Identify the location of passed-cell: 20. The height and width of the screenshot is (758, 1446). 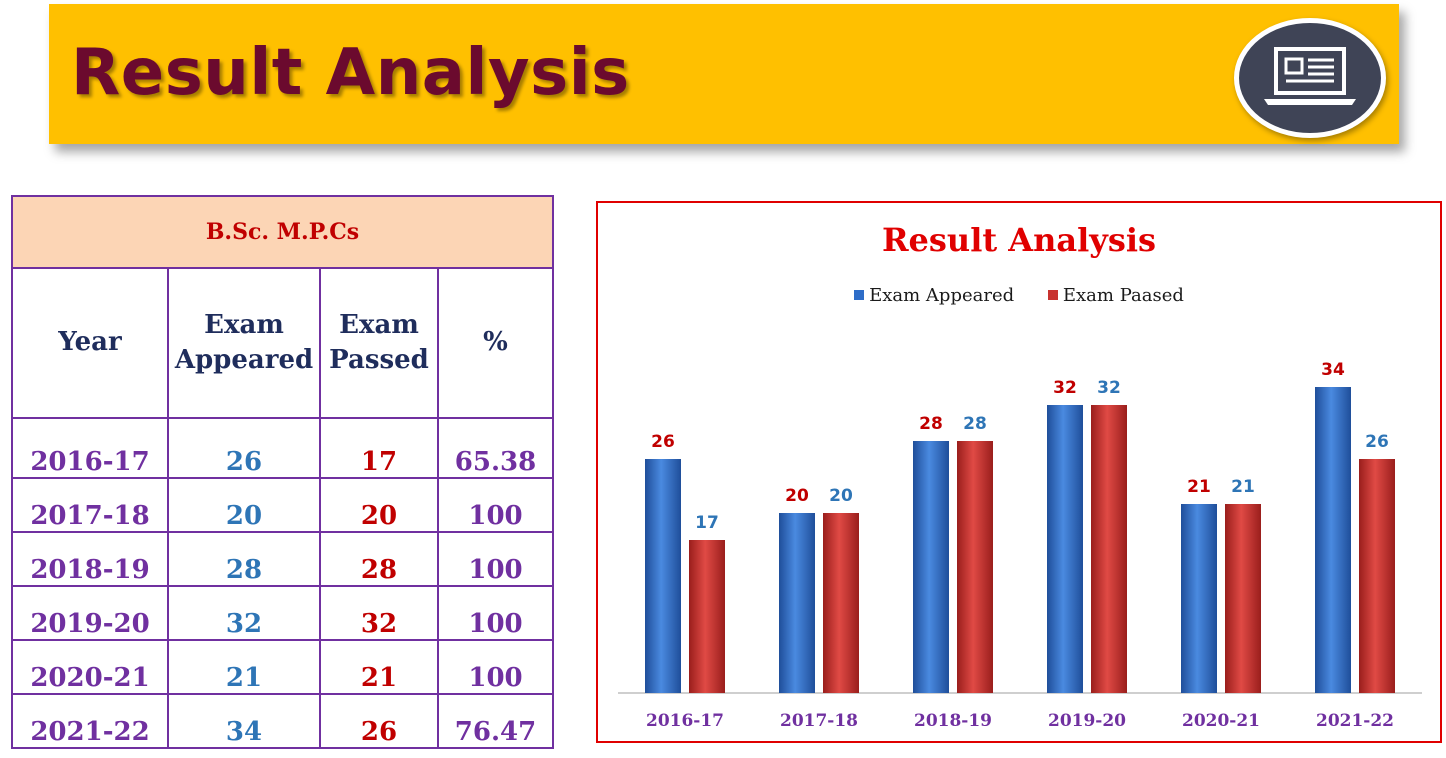
(379, 505).